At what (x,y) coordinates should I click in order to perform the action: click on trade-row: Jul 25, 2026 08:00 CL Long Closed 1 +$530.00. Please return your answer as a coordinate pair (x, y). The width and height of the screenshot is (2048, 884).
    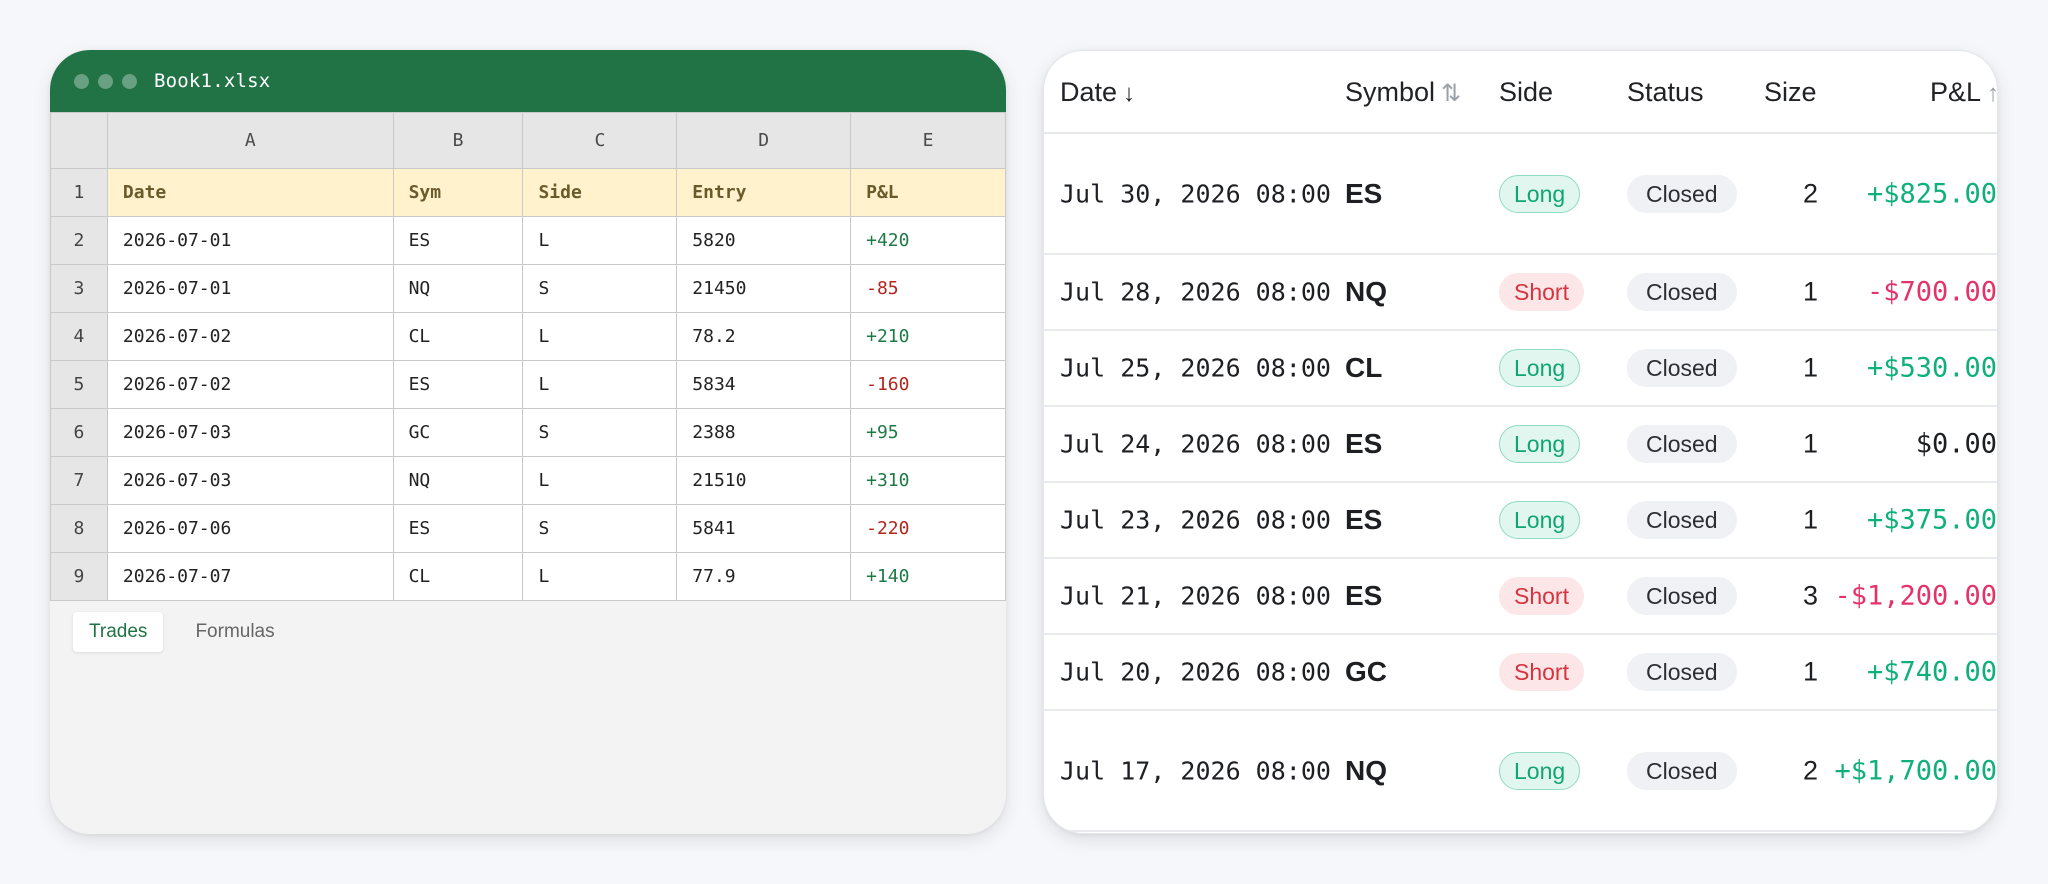
    Looking at the image, I should click on (1520, 369).